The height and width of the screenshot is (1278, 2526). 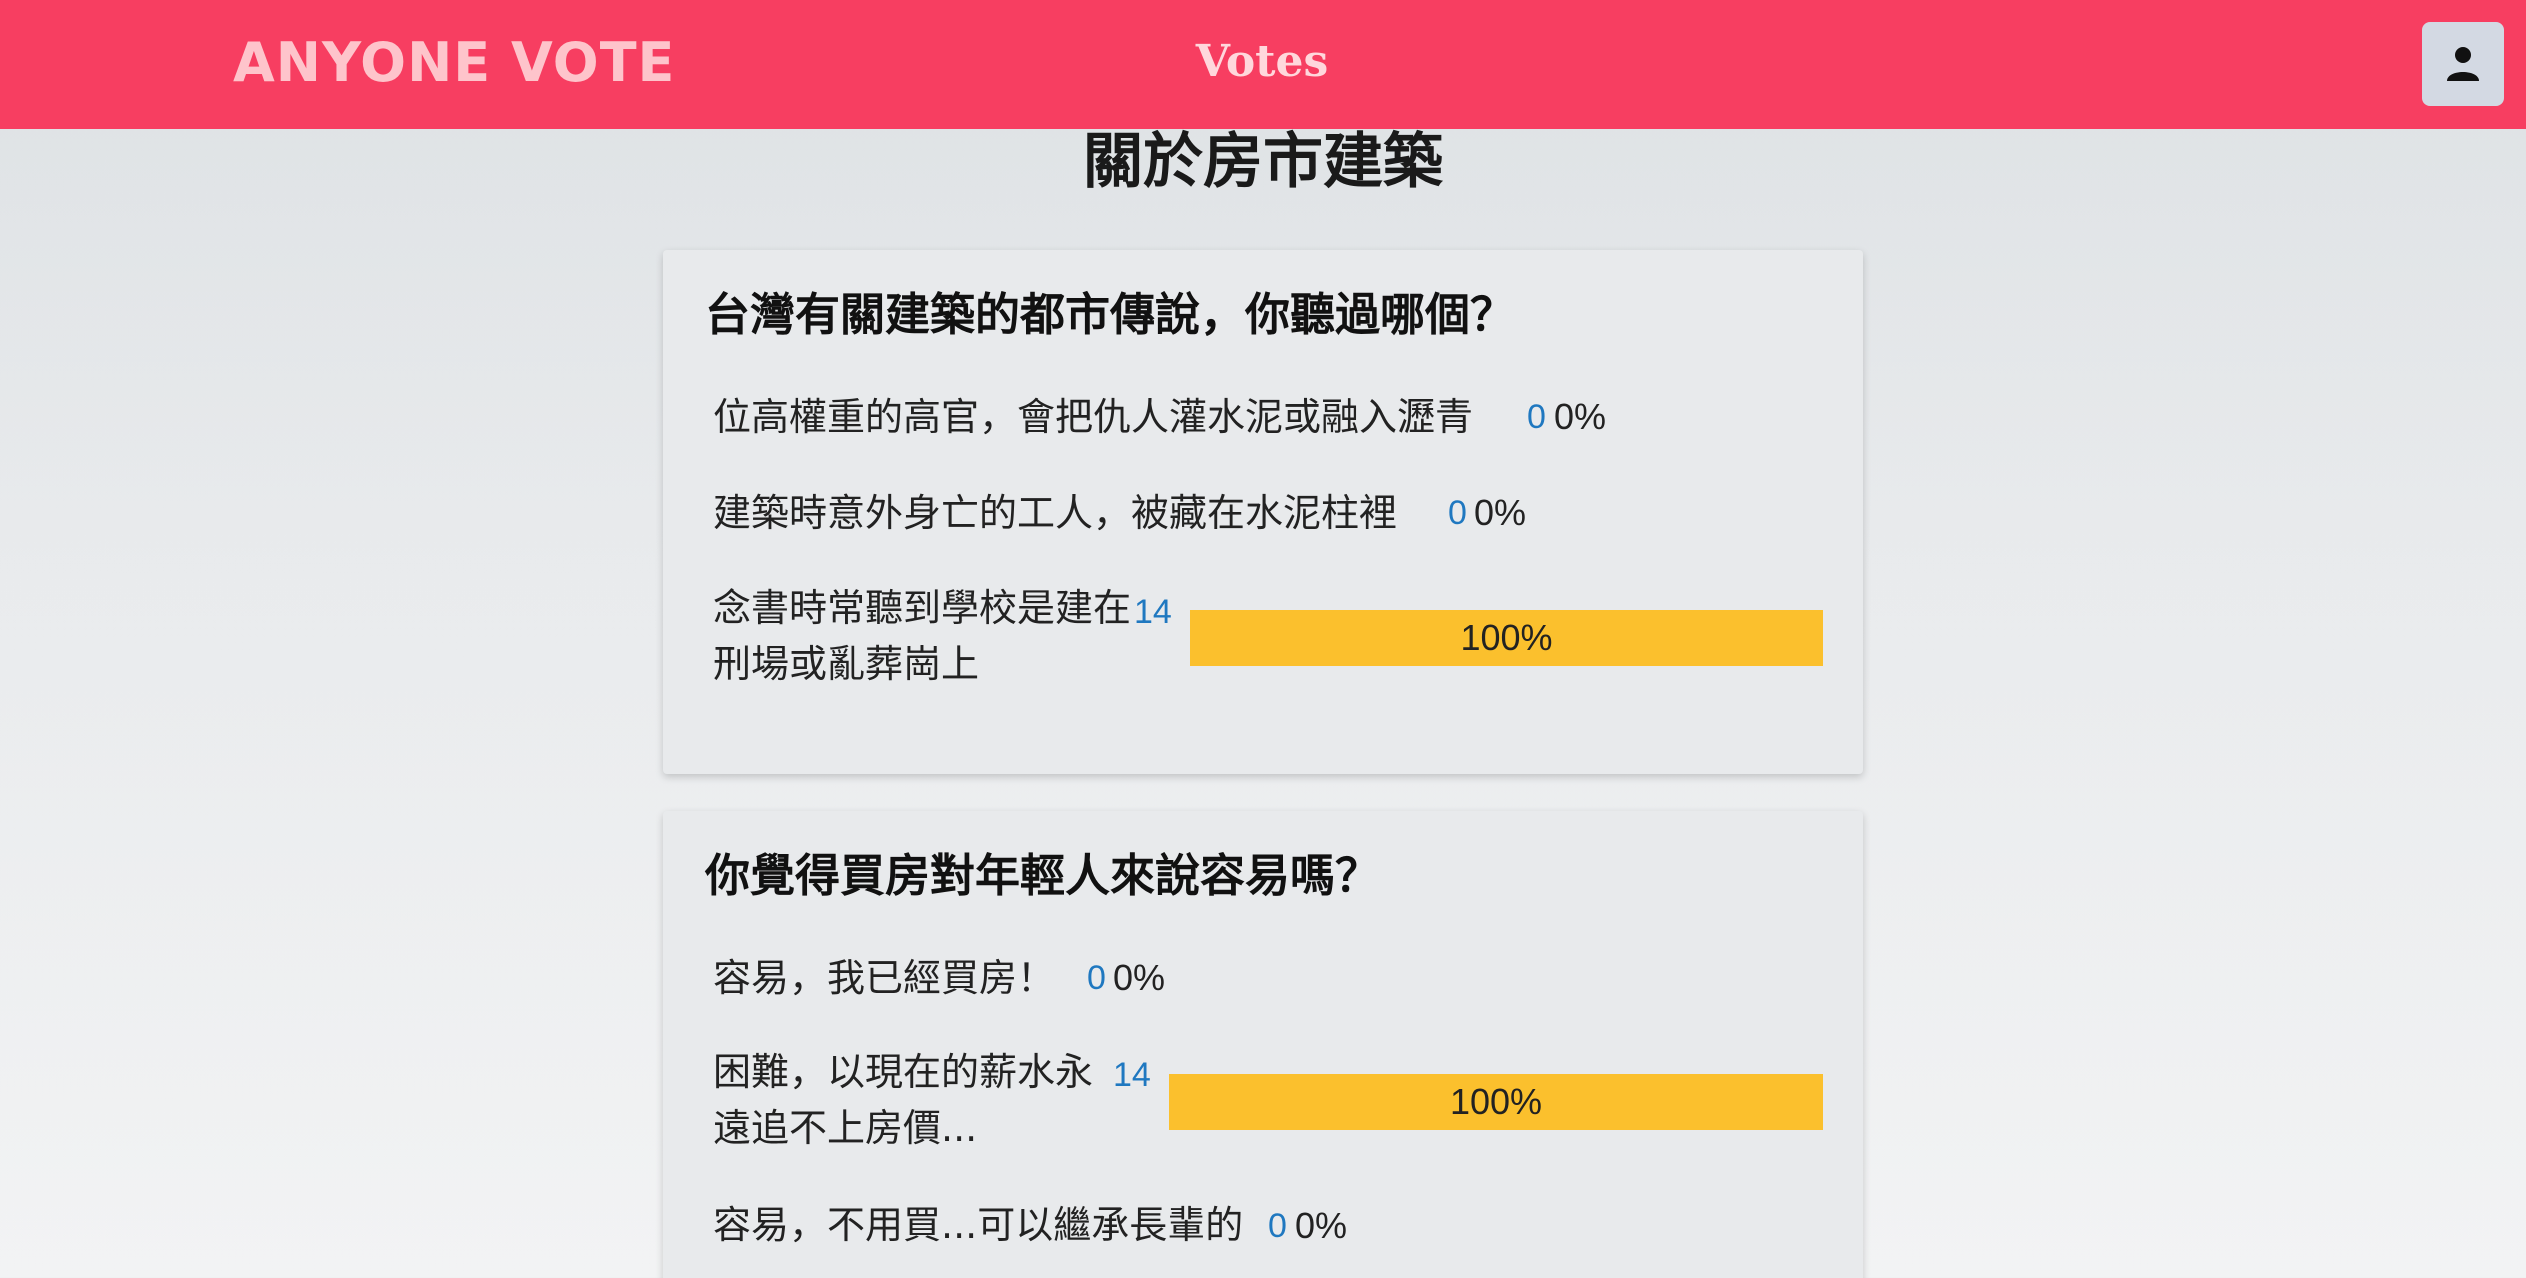 What do you see at coordinates (454, 62) in the screenshot?
I see `brand-logo: ANYONE VOTE` at bounding box center [454, 62].